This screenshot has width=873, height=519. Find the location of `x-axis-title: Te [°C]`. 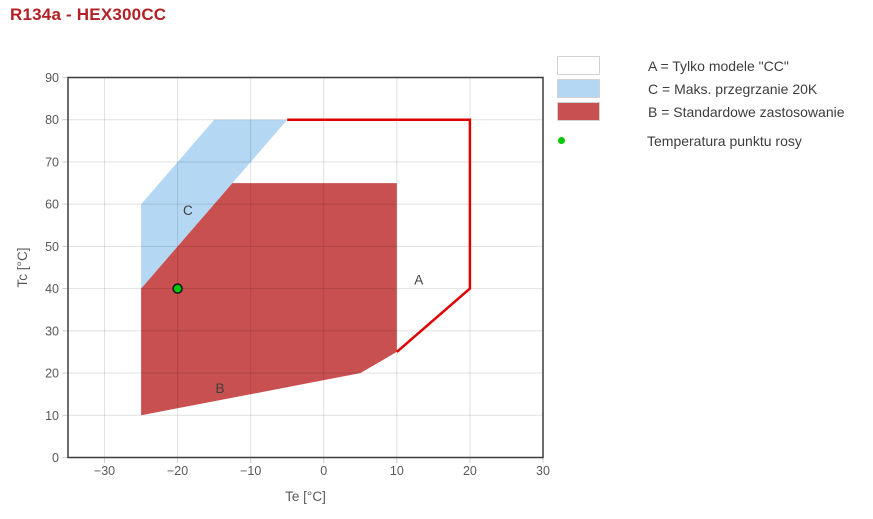

x-axis-title: Te [°C] is located at coordinates (305, 496).